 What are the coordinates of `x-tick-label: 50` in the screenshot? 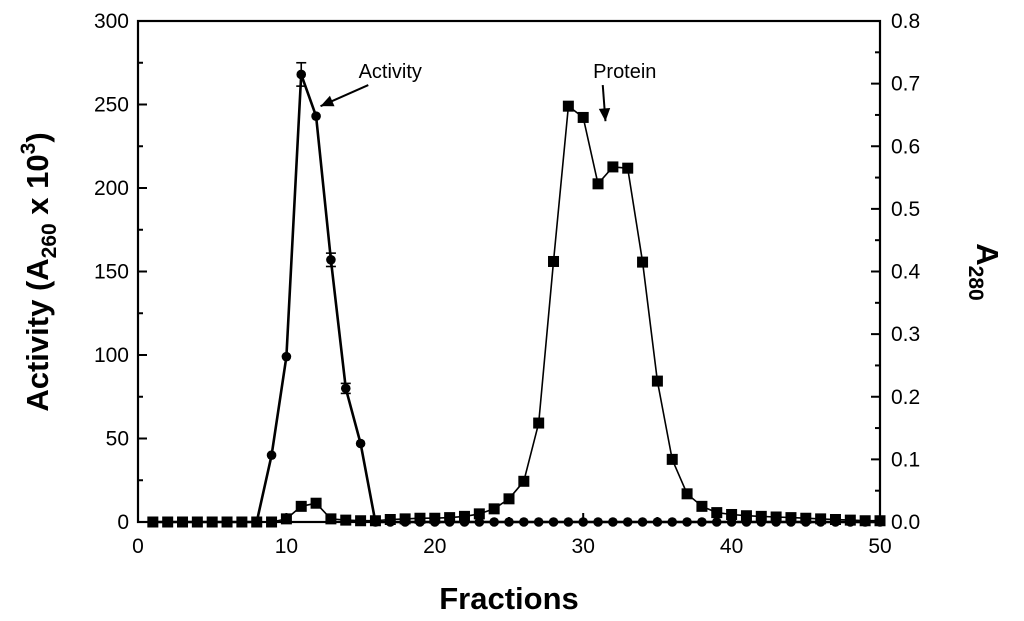 It's located at (879, 546).